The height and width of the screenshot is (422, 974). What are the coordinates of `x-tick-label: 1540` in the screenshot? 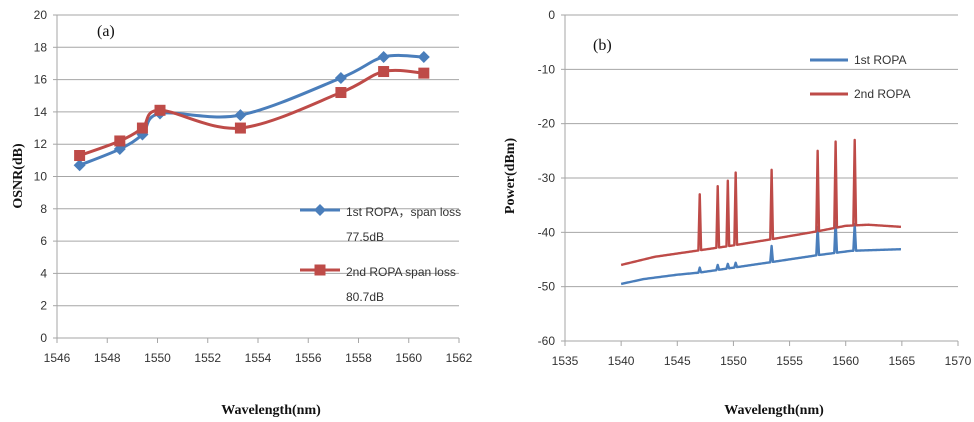 It's located at (621, 361).